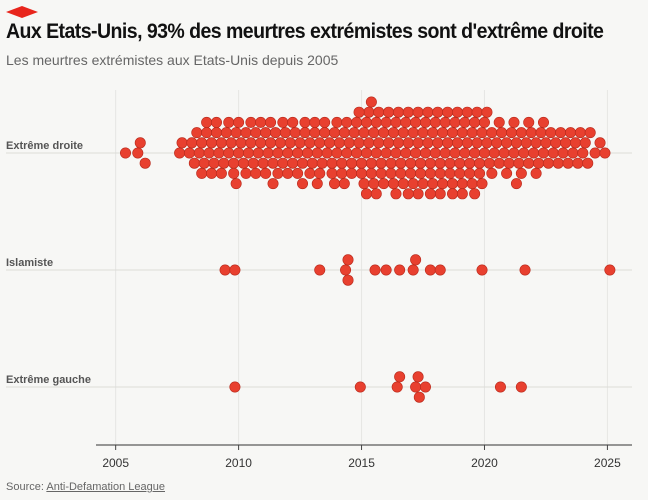  What do you see at coordinates (105, 487) in the screenshot?
I see `source-link: Anti-Defamation League` at bounding box center [105, 487].